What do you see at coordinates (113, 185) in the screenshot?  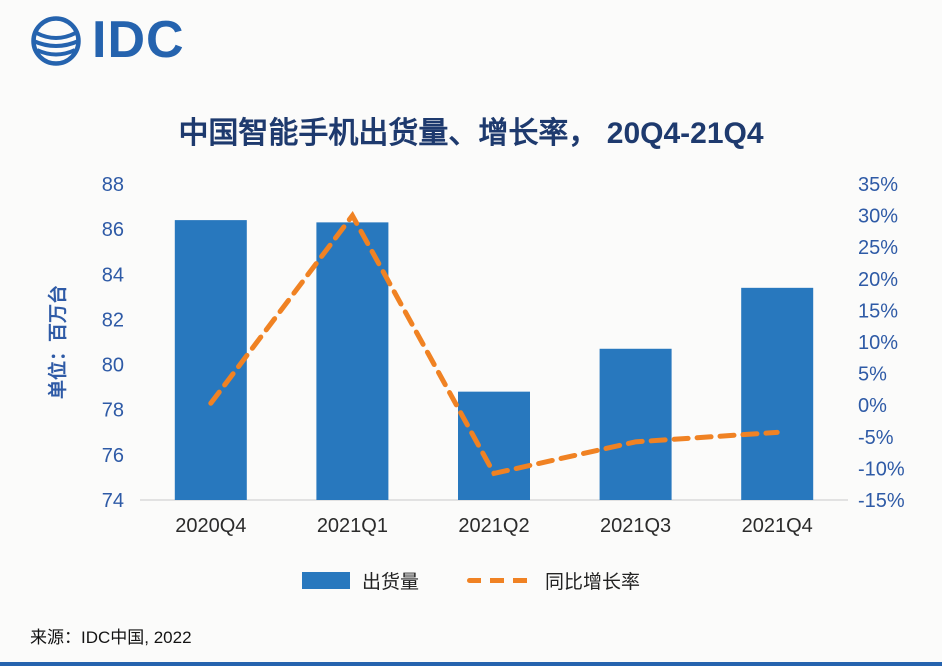 I see `left-axis-tick-88: 88` at bounding box center [113, 185].